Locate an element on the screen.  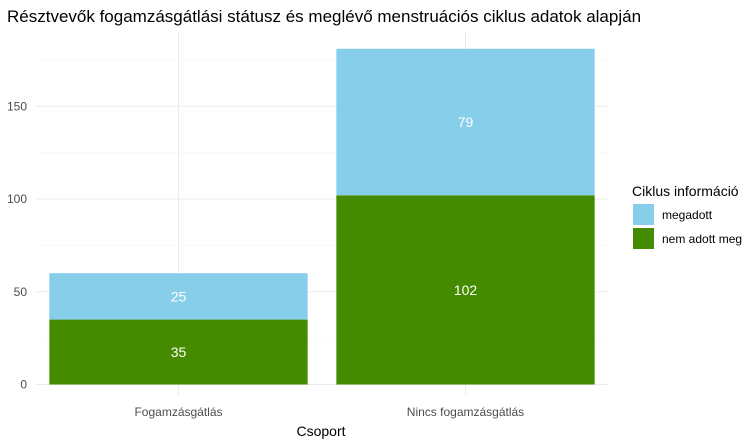
legend-label: megadott is located at coordinates (687, 215).